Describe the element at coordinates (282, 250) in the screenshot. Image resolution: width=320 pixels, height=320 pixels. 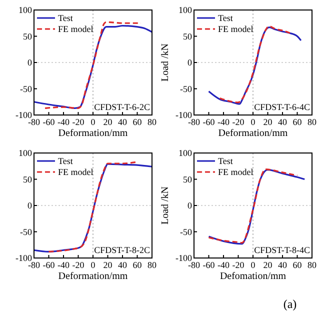
I see `annotation: CFDST-T-8-4C` at that location.